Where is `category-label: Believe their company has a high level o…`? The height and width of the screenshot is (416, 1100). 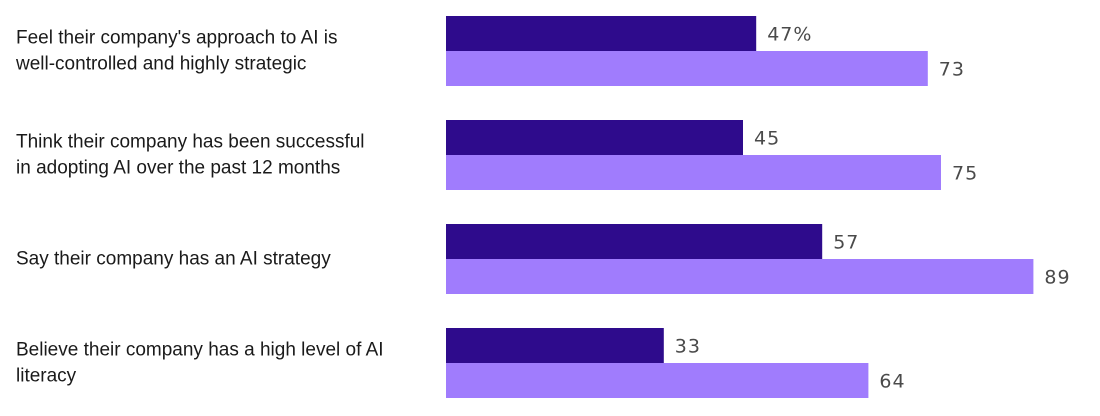 category-label: Believe their company has a high level o… is located at coordinates (200, 363).